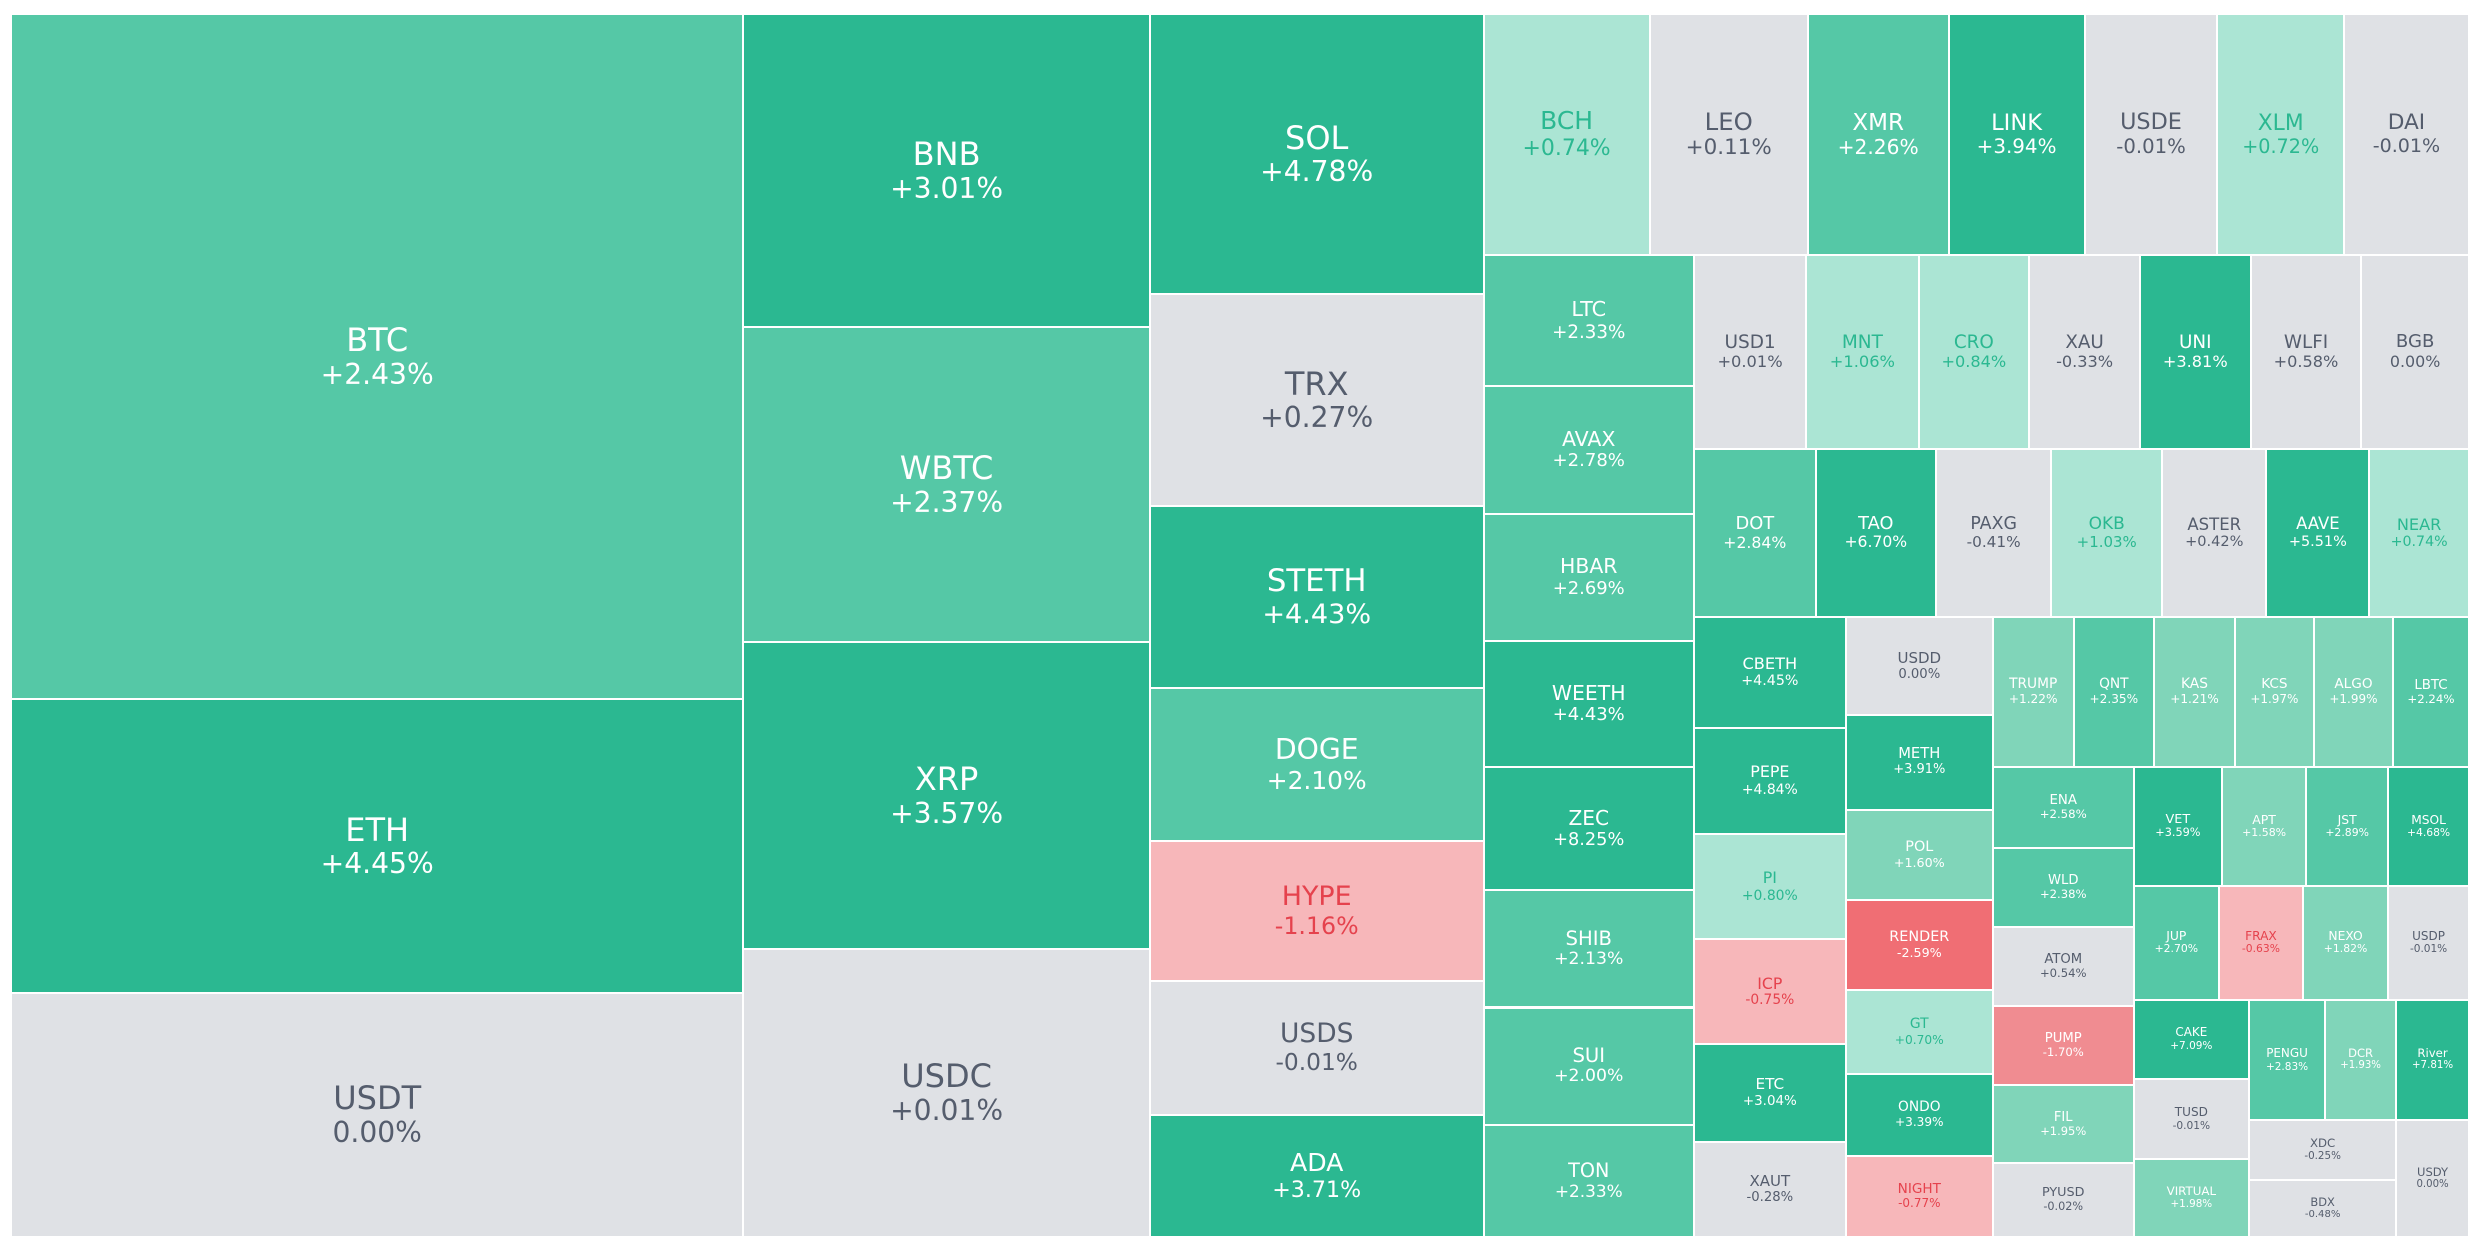 The height and width of the screenshot is (1244, 2480). Describe the element at coordinates (2195, 352) in the screenshot. I see `tile: UNI +3.81%` at that location.